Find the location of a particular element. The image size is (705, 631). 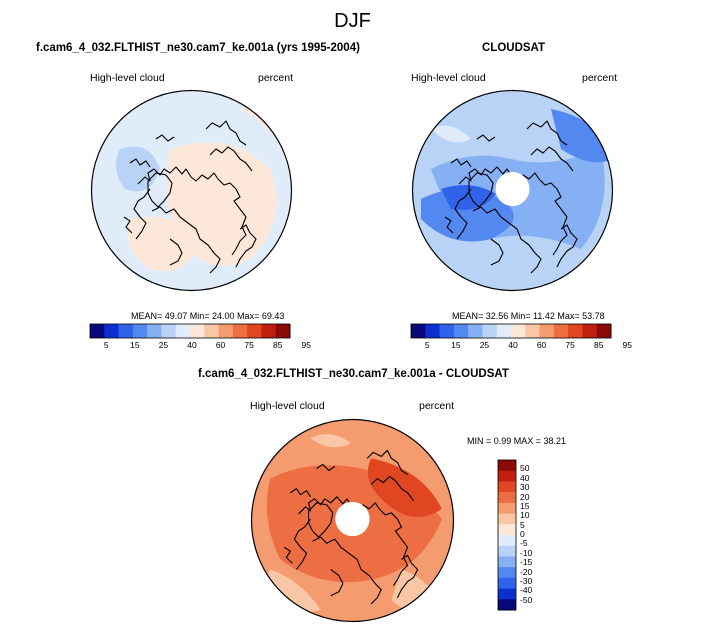

panel3-polar-map is located at coordinates (352, 520).